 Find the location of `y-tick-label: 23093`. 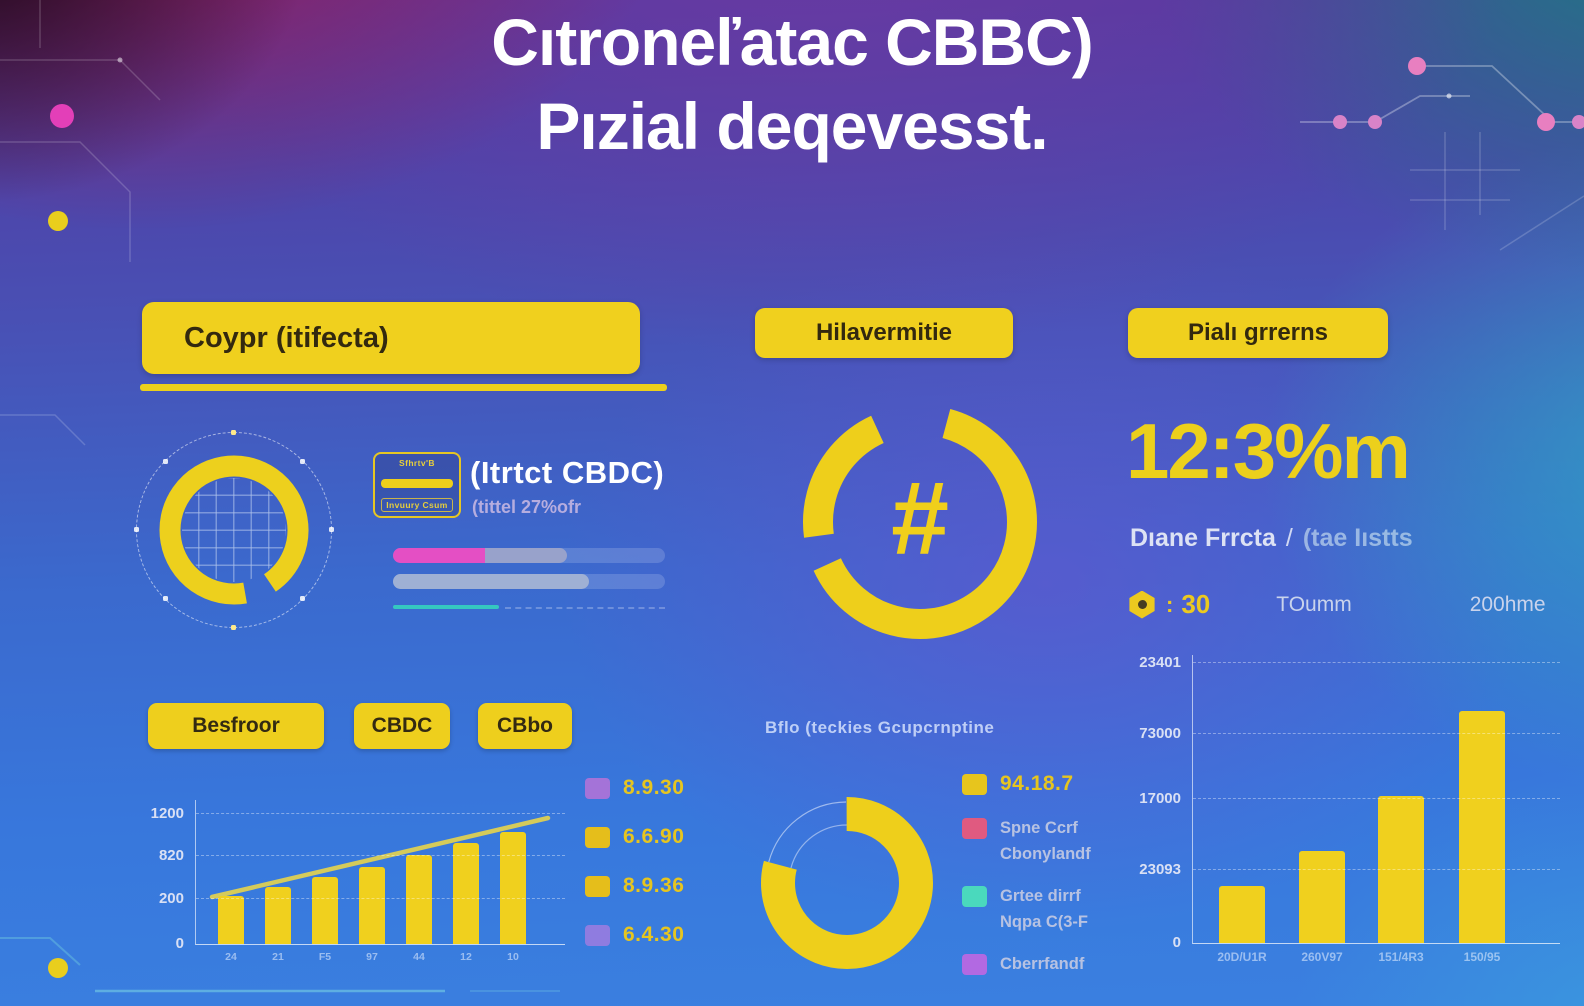

y-tick-label: 23093 is located at coordinates (1160, 869).